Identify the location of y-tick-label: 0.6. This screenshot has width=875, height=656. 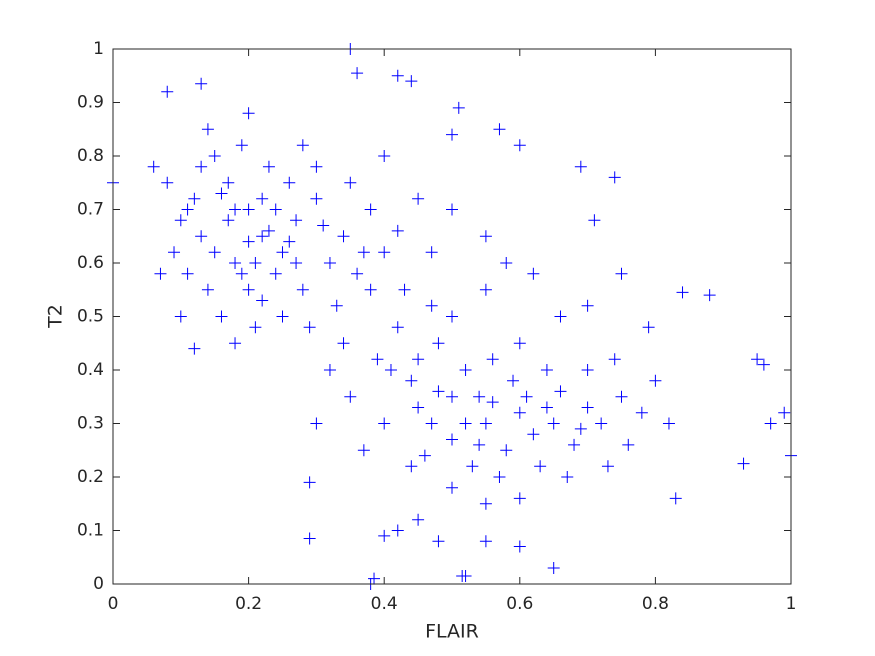
(90, 263).